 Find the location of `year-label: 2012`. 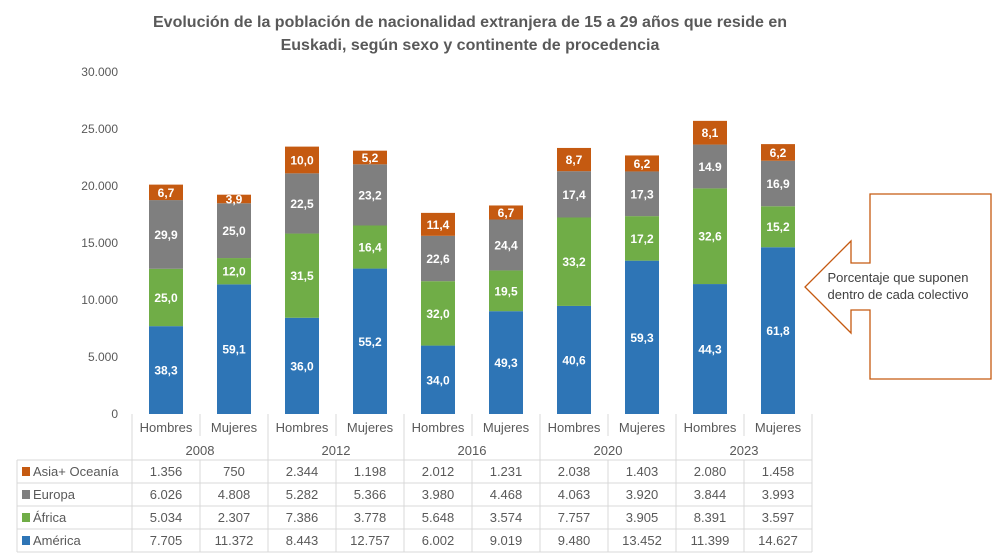

year-label: 2012 is located at coordinates (336, 450).